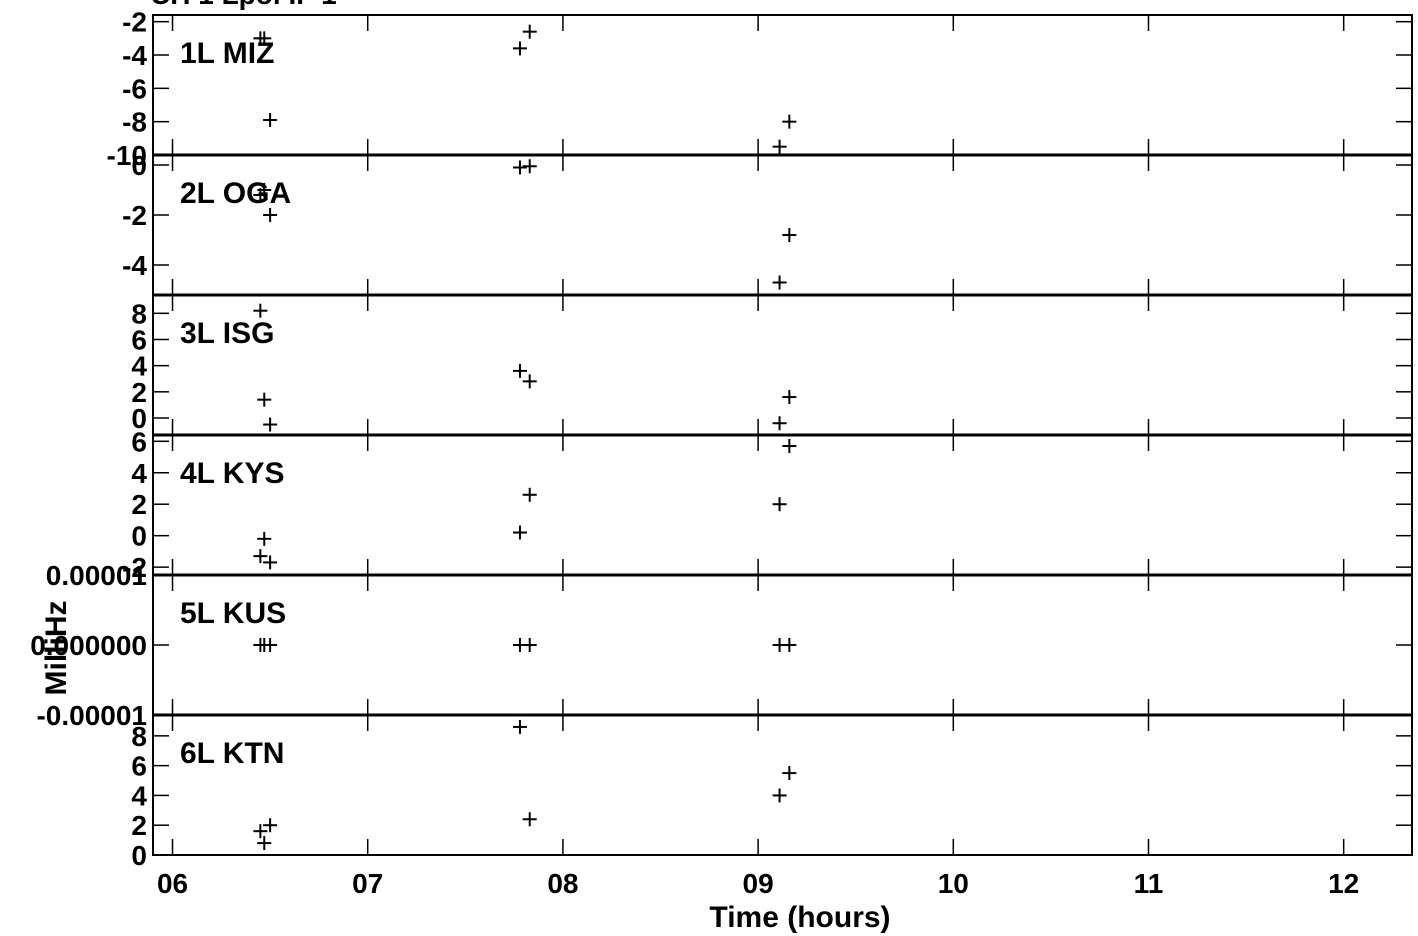 The width and height of the screenshot is (1418, 936). What do you see at coordinates (134, 88) in the screenshot?
I see `y-tick-label: -6` at bounding box center [134, 88].